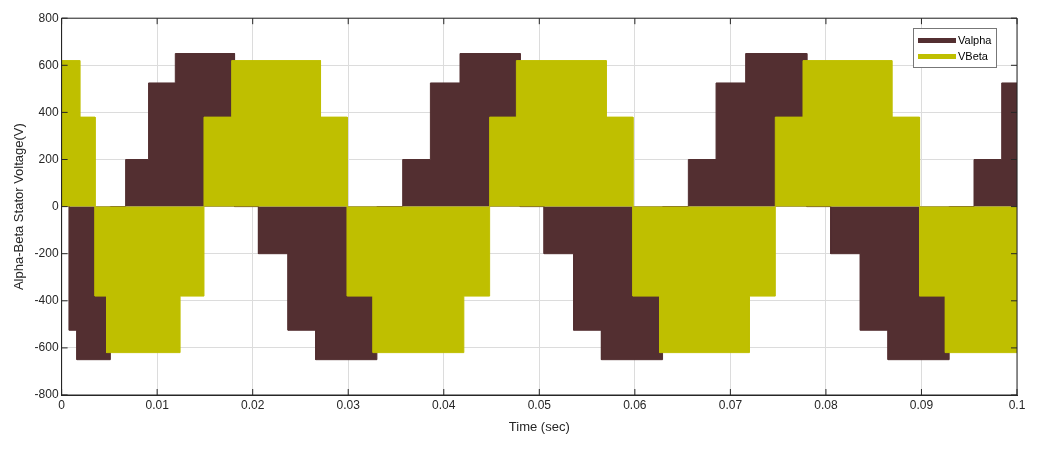 Image resolution: width=1041 pixels, height=449 pixels. I want to click on x-tick-label: 0.03, so click(348, 404).